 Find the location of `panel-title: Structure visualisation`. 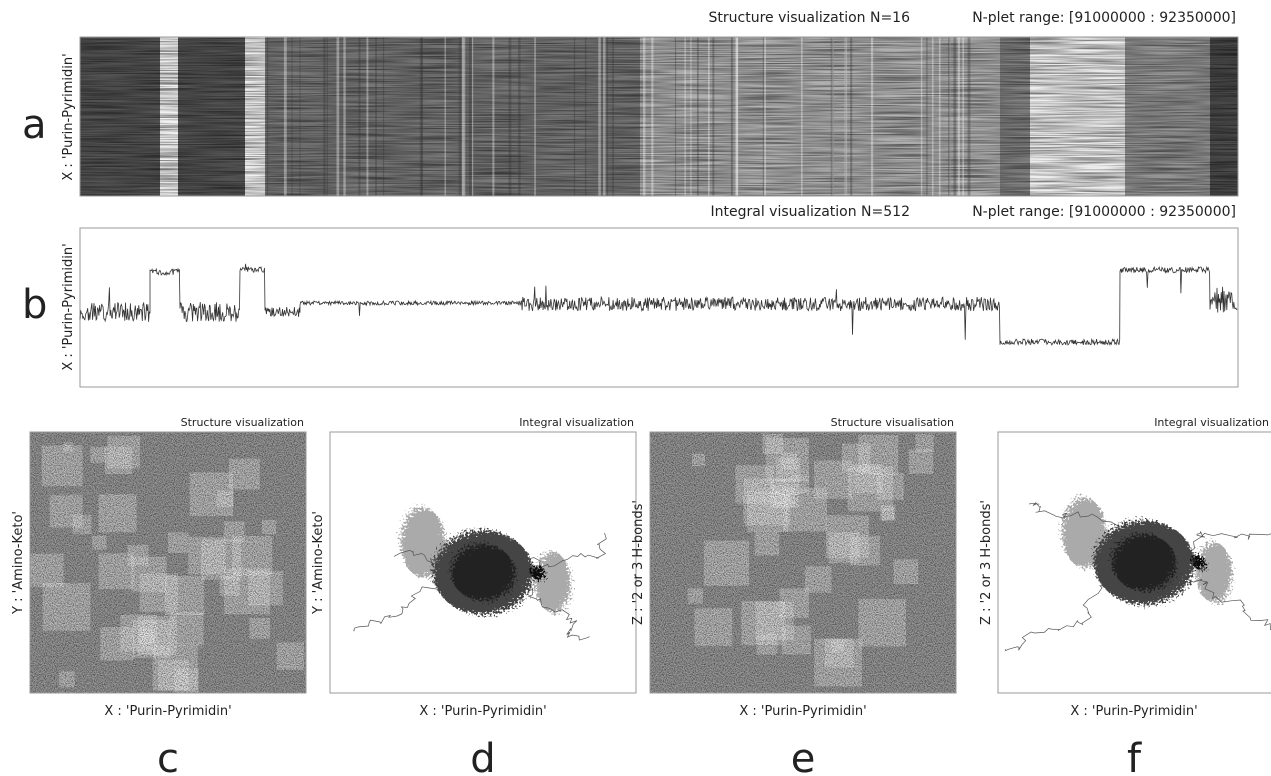

panel-title: Structure visualisation is located at coordinates (892, 422).